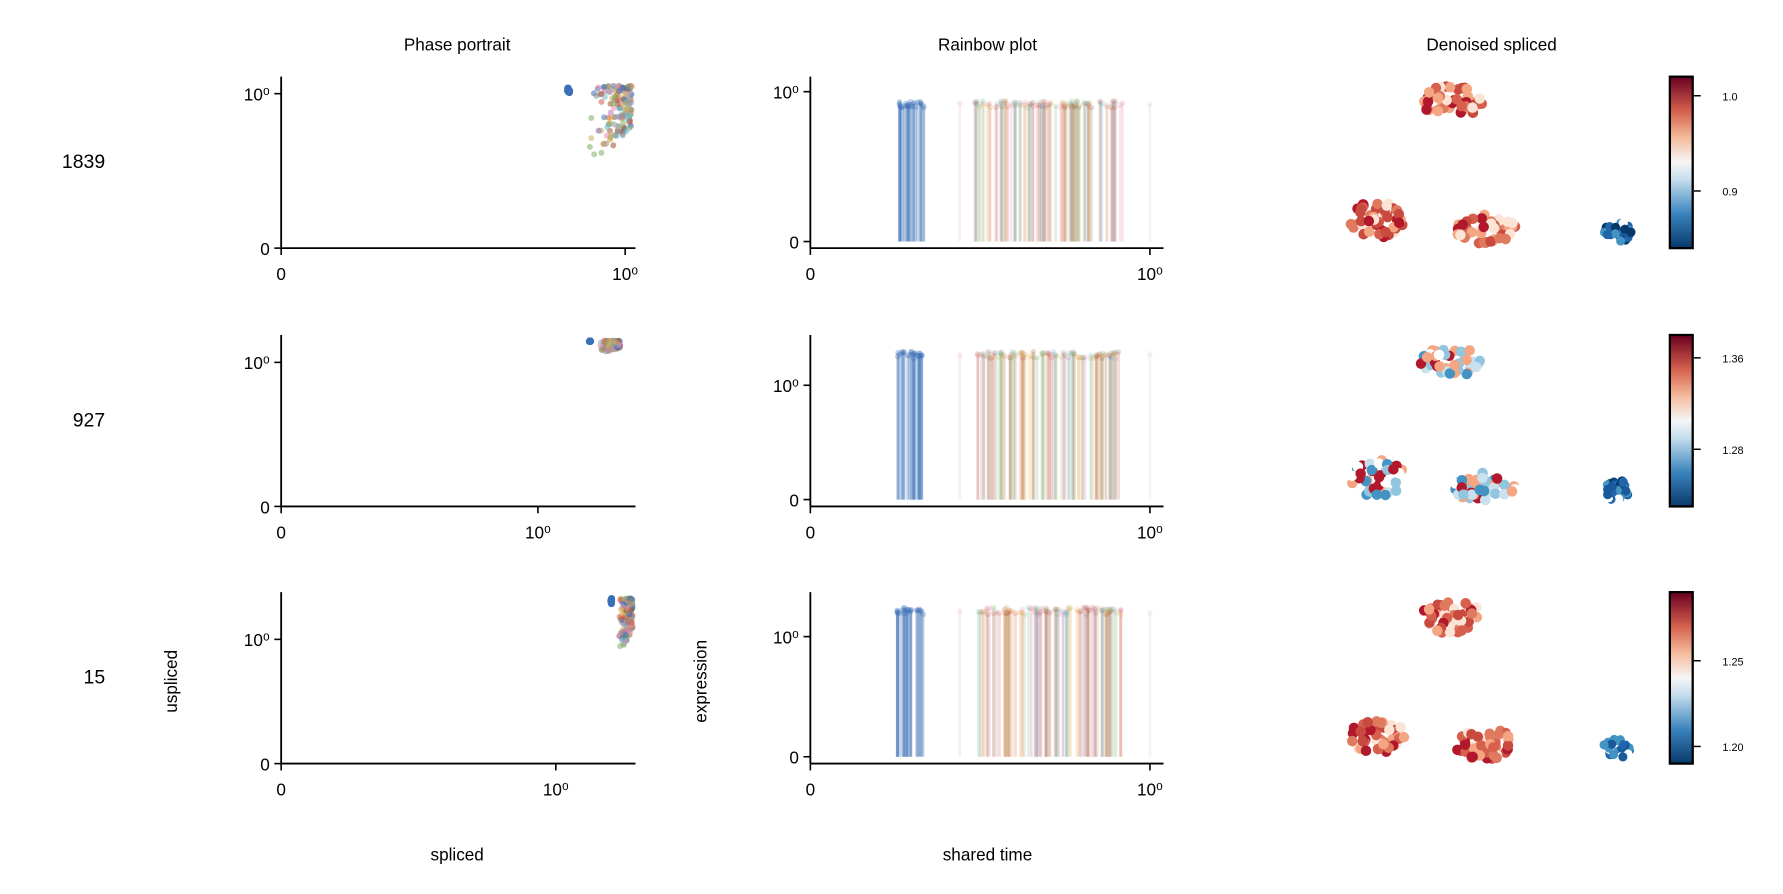  What do you see at coordinates (257, 640) in the screenshot?
I see `phase-y-tick-label: 10⁰` at bounding box center [257, 640].